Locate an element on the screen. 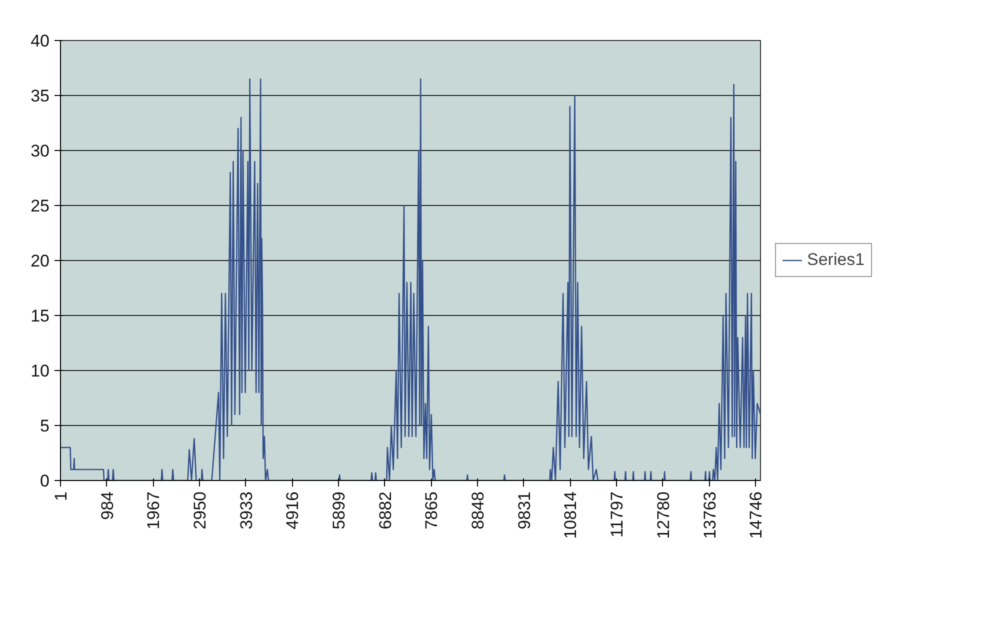 This screenshot has width=988, height=626. x-tick-label: 1 is located at coordinates (61, 496).